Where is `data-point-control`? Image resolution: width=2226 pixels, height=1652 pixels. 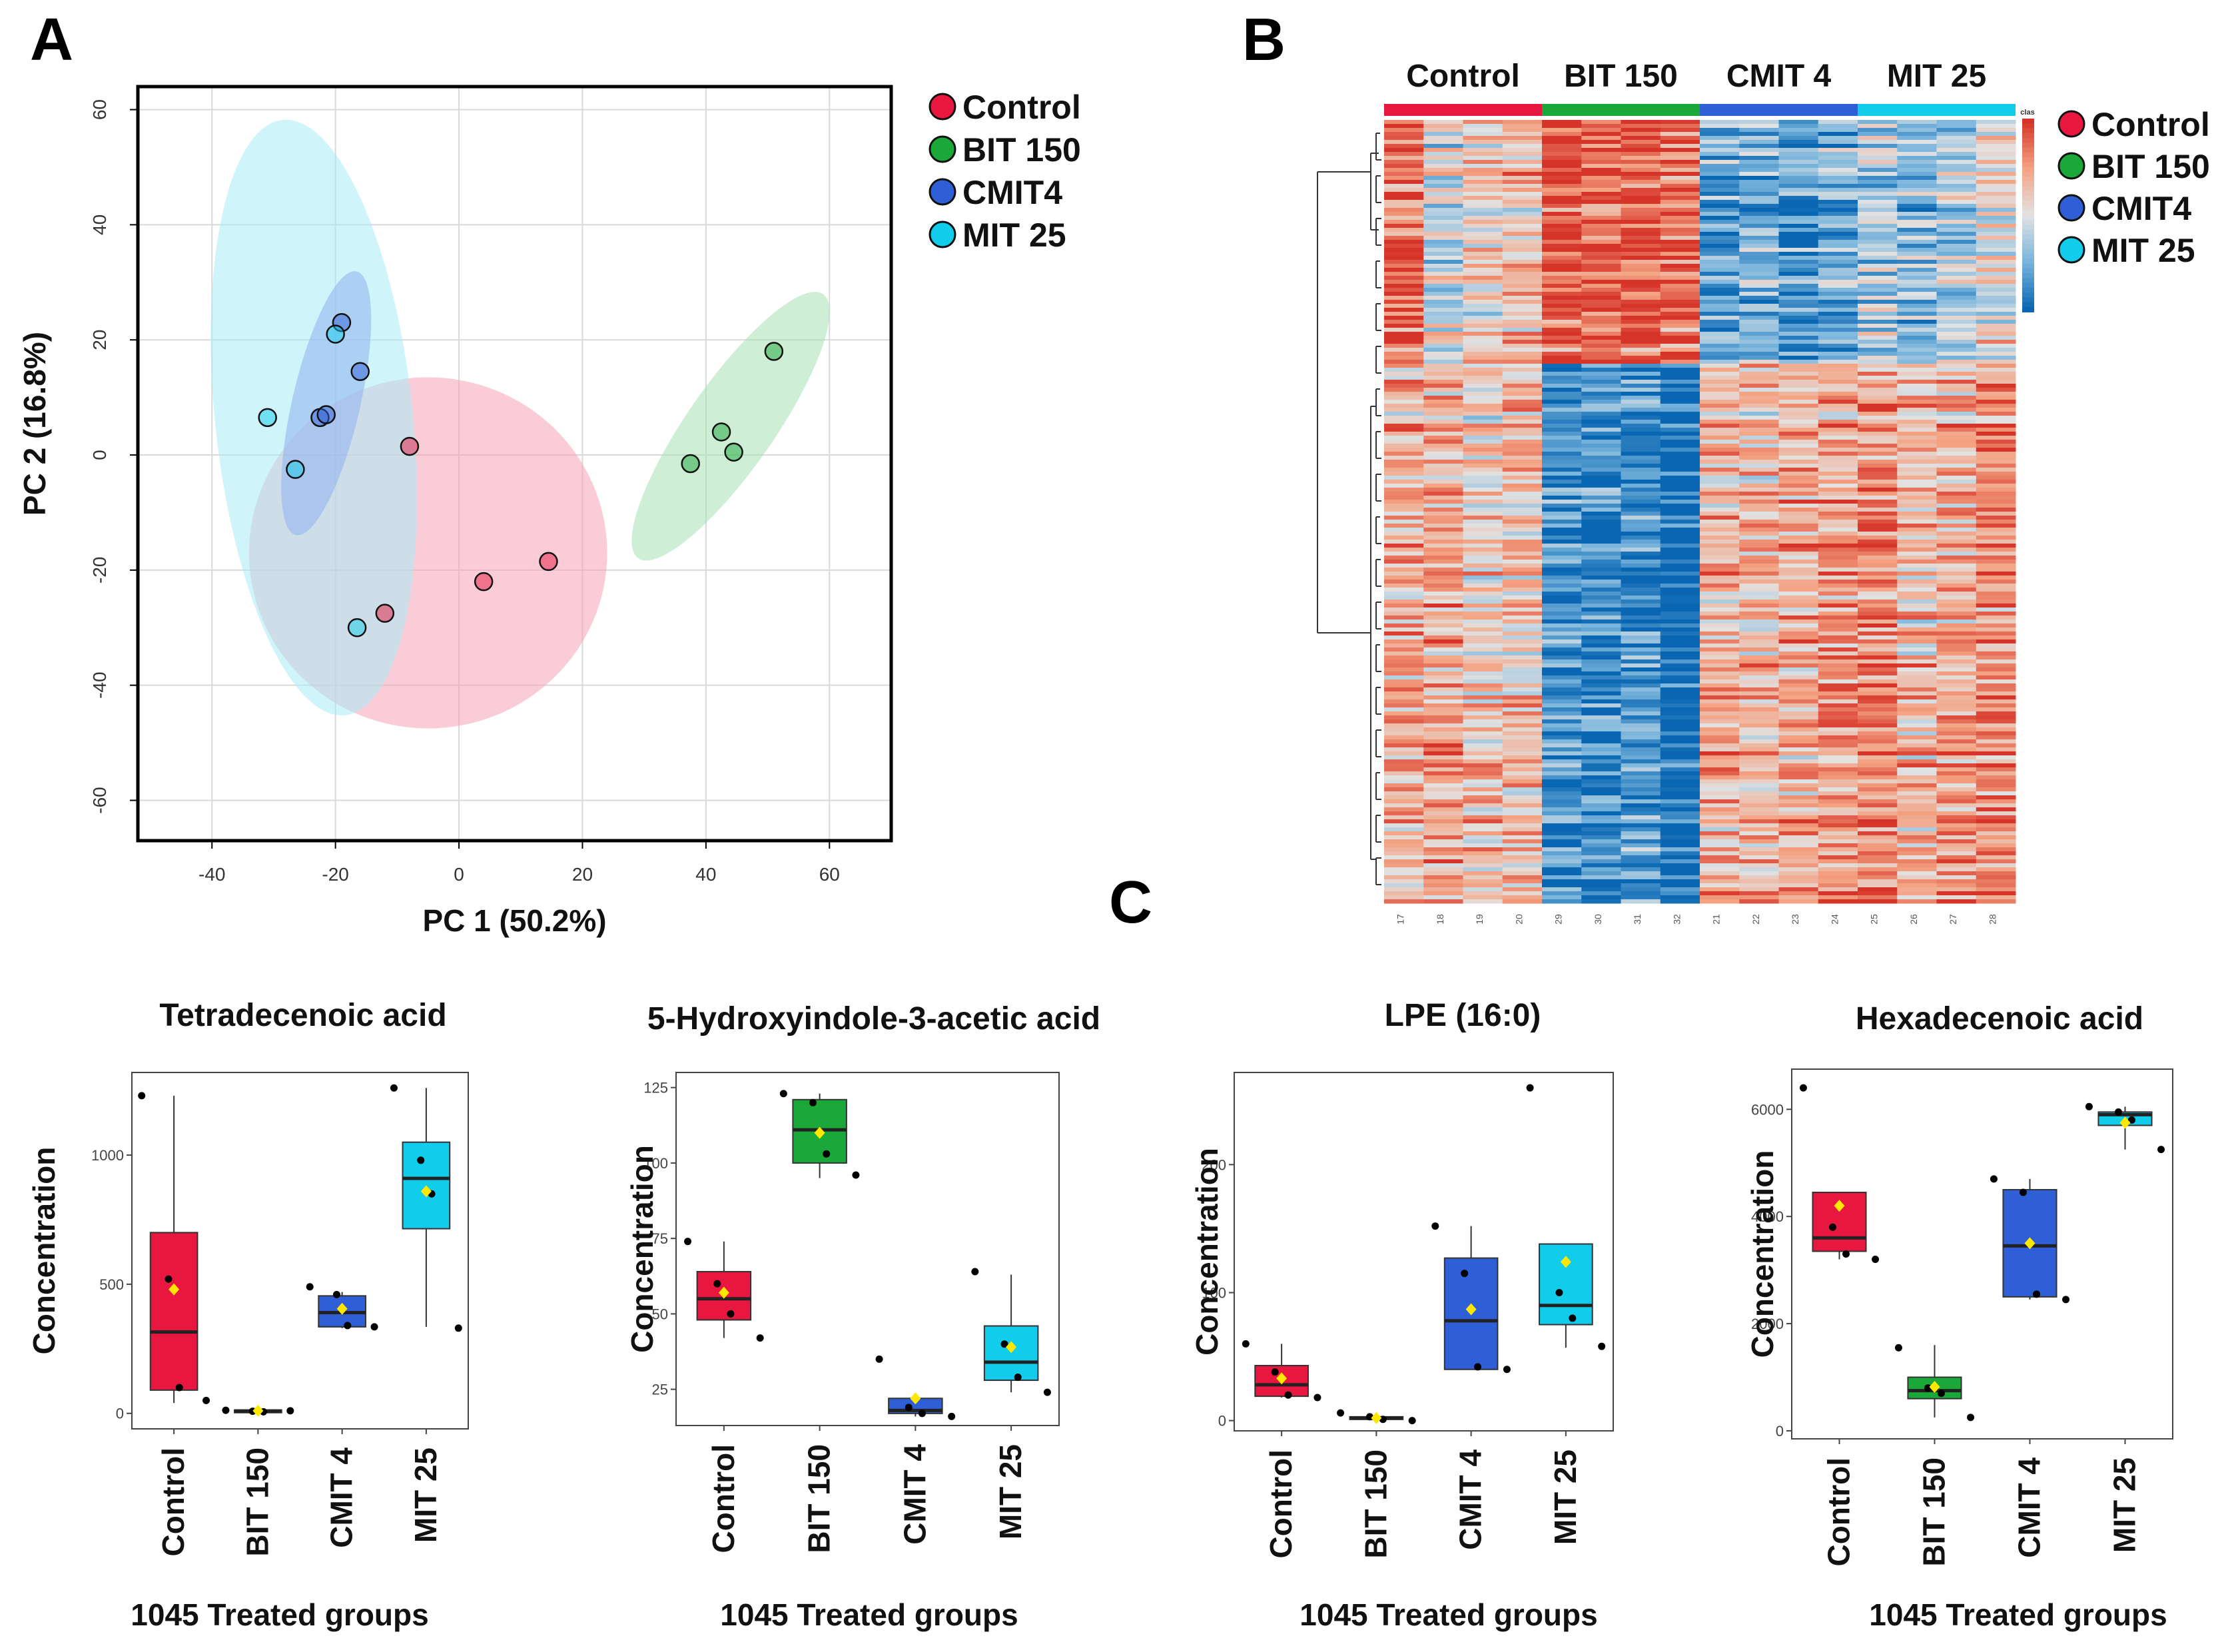 data-point-control is located at coordinates (410, 446).